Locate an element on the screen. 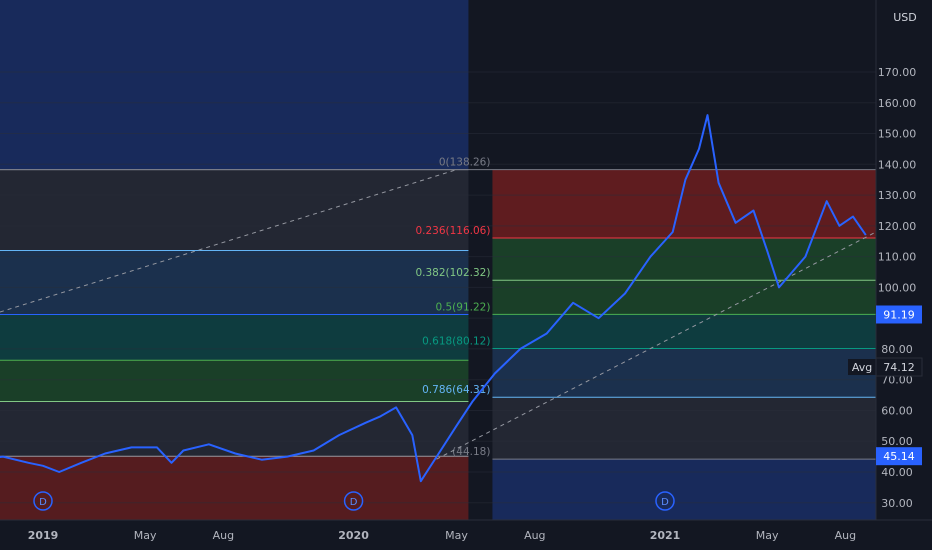 The height and width of the screenshot is (550, 932). left-zone-bottom is located at coordinates (234, 488).